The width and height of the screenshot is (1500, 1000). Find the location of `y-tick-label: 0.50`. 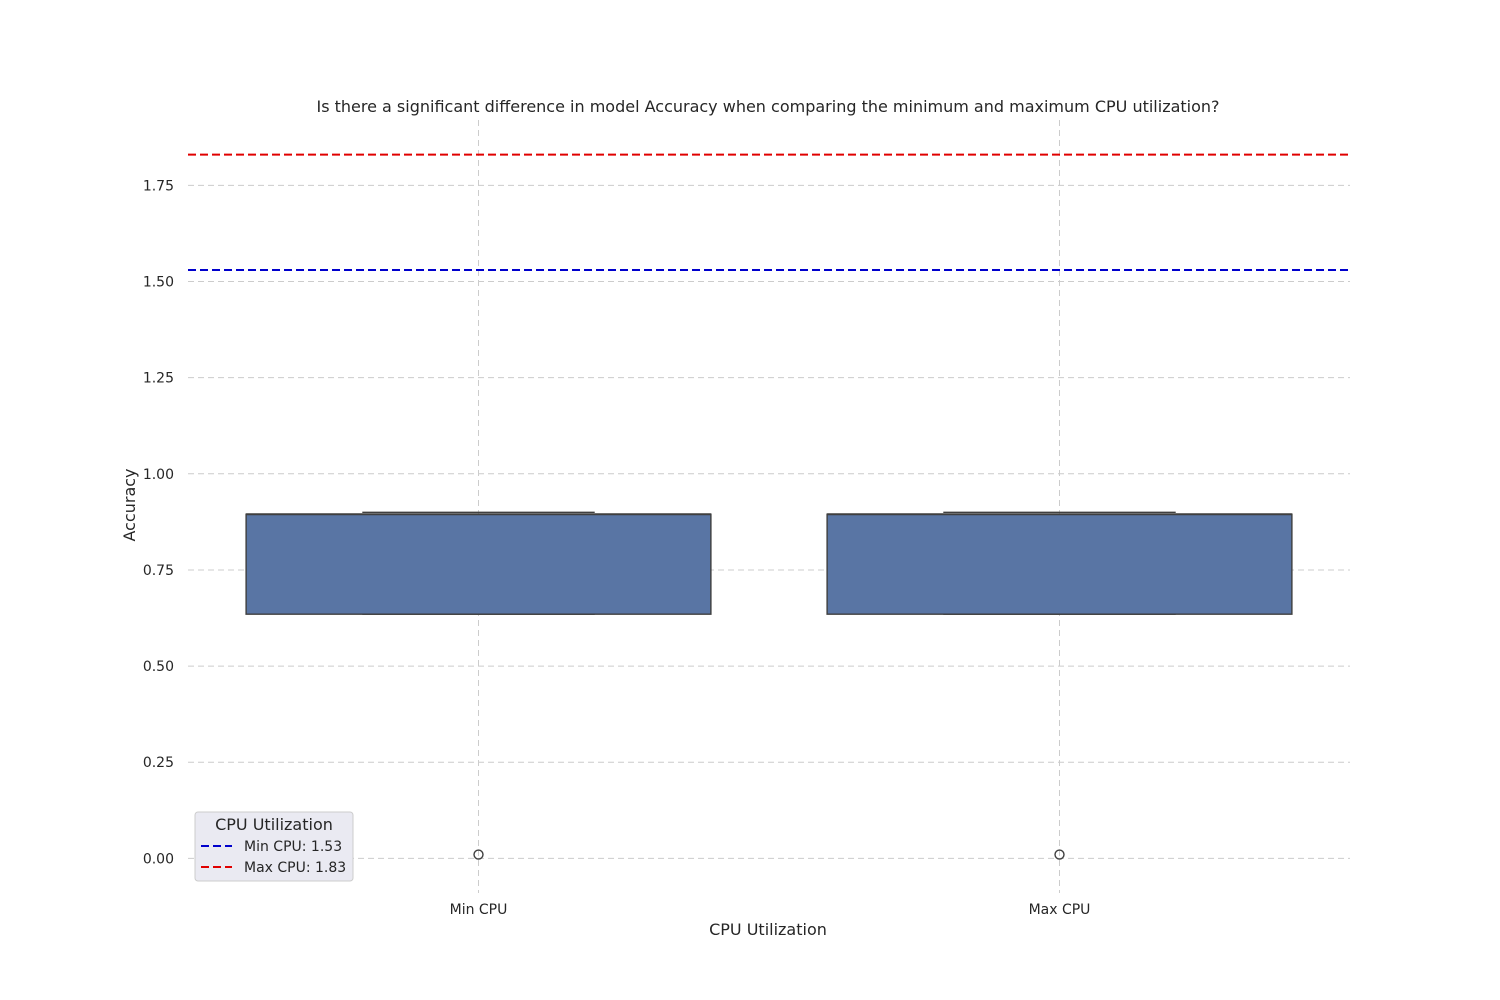

y-tick-label: 0.50 is located at coordinates (158, 667).